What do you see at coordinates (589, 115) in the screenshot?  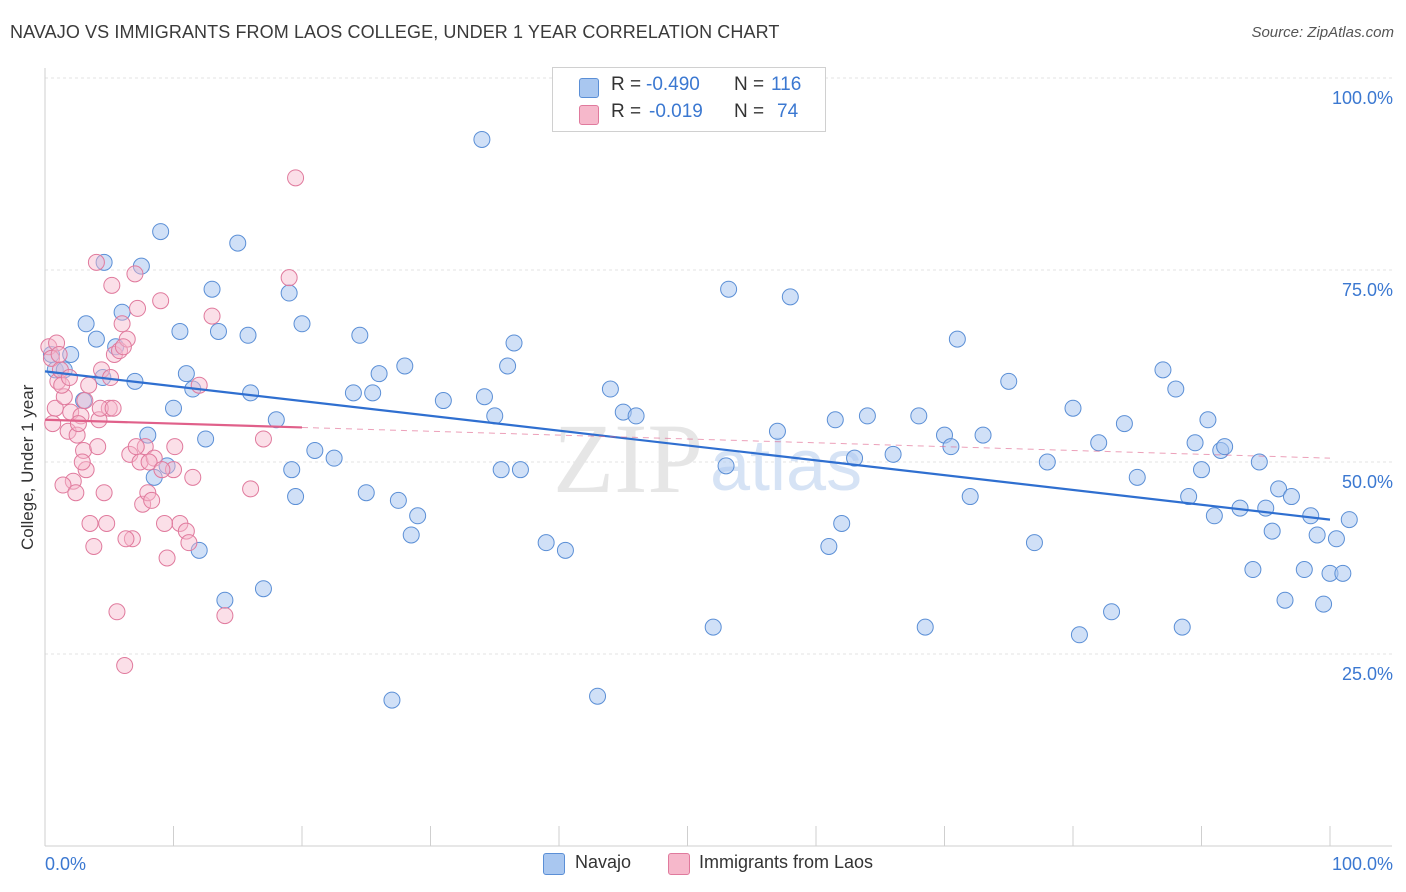 I see `legend-swatch-laos` at bounding box center [589, 115].